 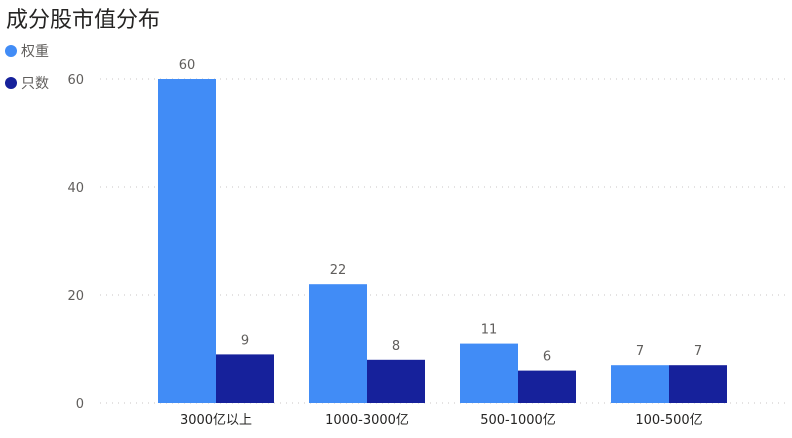 I want to click on legend: 权重 只数, so click(x=27, y=72).